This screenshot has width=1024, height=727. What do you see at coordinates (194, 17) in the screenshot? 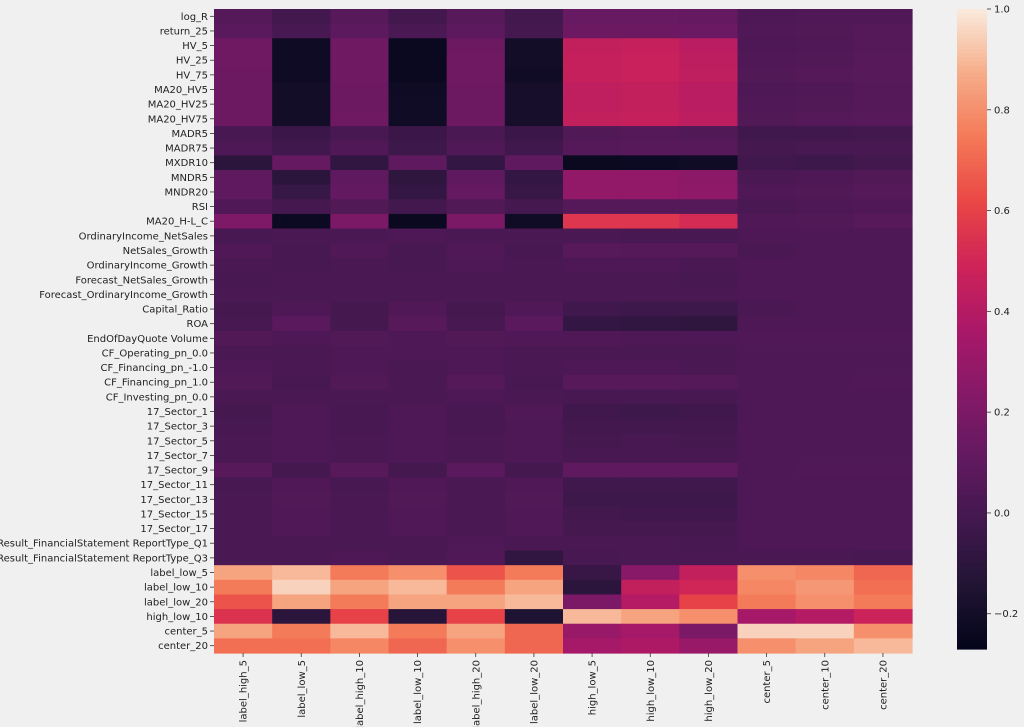
I see `row-tick-label: log_R` at bounding box center [194, 17].